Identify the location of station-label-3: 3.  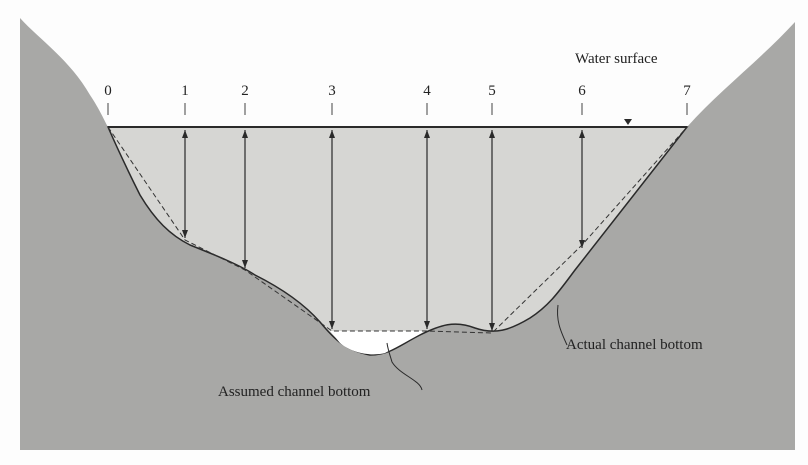
(332, 91).